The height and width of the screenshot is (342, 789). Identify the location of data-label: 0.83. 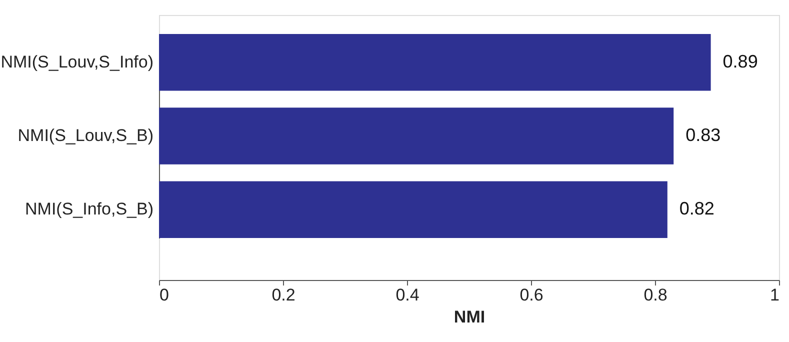
(703, 135).